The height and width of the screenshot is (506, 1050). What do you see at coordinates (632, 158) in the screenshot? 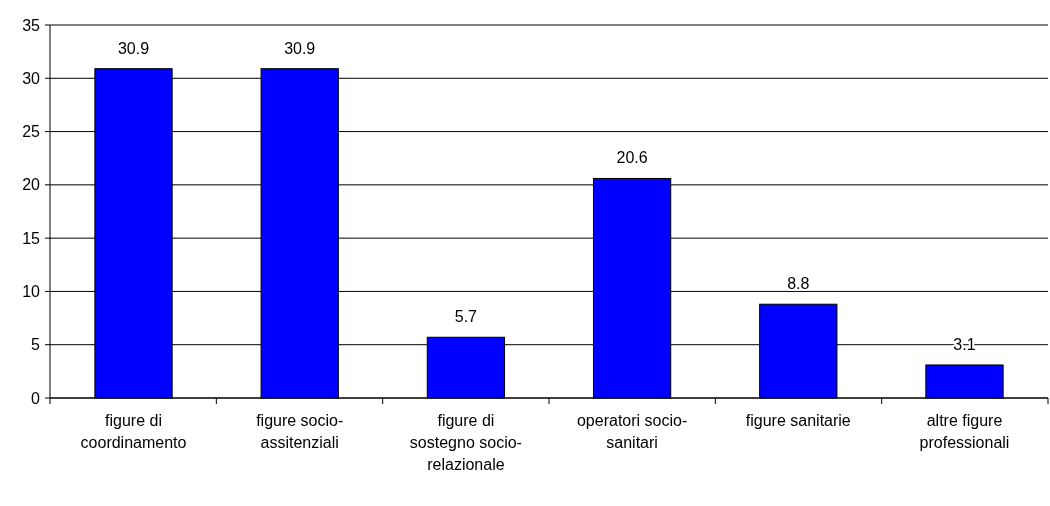
I see `data-label: 20.6` at bounding box center [632, 158].